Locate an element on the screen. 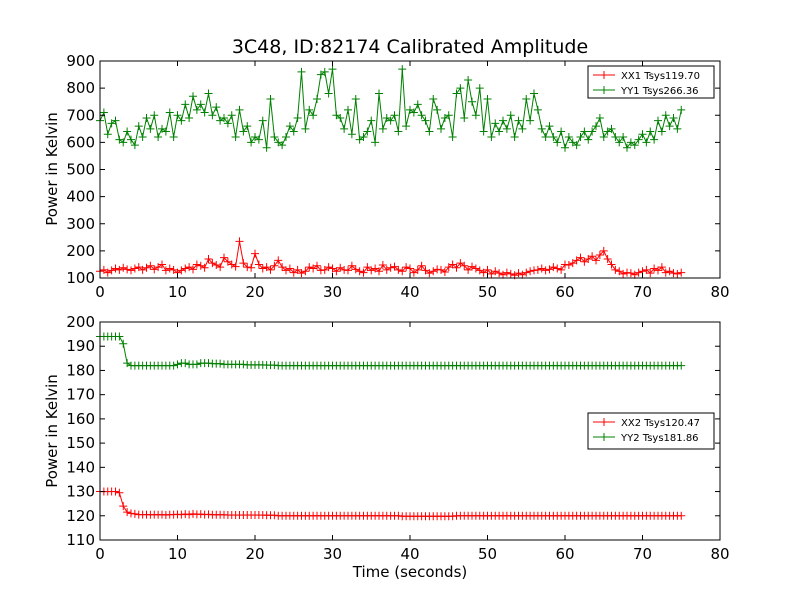 The image size is (800, 600). y-tick-label: 900 is located at coordinates (80, 61).